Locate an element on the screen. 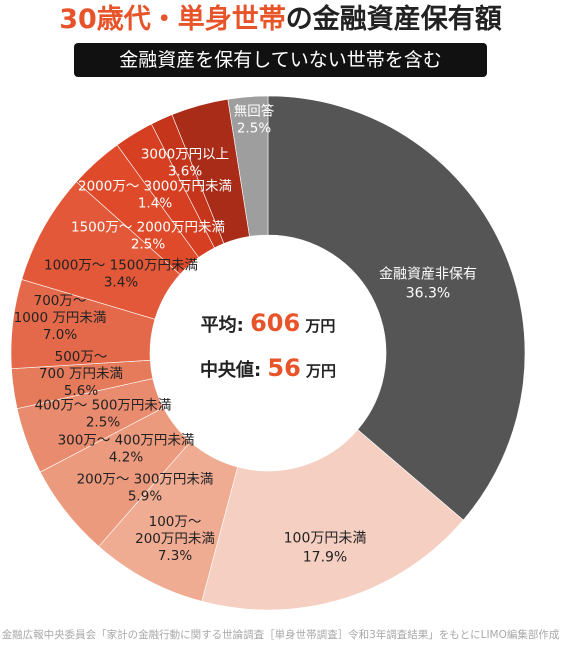 This screenshot has height=646, width=561. median-unit: 万円 is located at coordinates (318, 371).